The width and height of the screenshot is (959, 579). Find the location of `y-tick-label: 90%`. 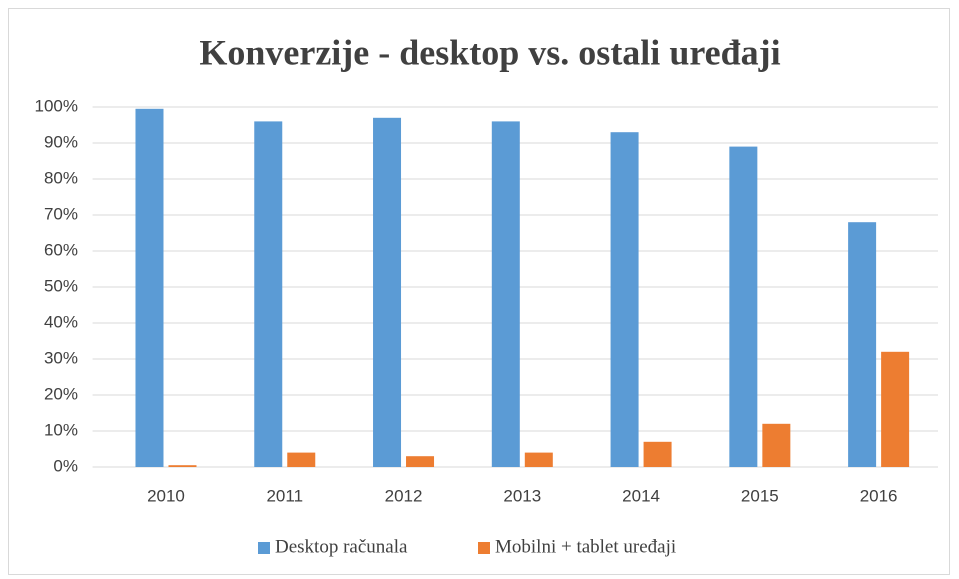

y-tick-label: 90% is located at coordinates (61, 141).